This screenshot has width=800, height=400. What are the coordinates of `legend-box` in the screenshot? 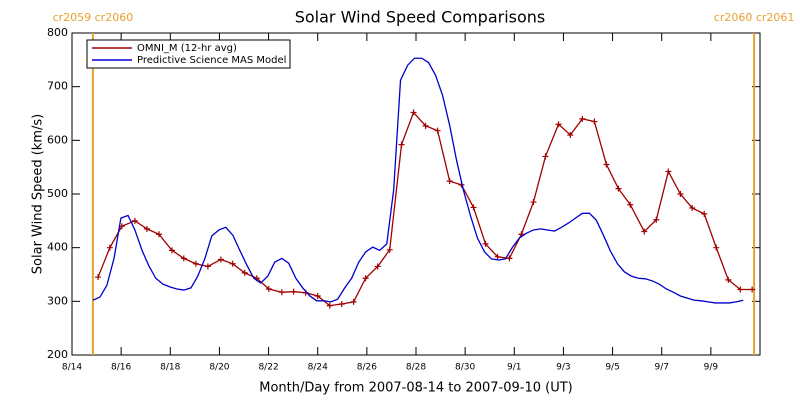 It's located at (188, 54).